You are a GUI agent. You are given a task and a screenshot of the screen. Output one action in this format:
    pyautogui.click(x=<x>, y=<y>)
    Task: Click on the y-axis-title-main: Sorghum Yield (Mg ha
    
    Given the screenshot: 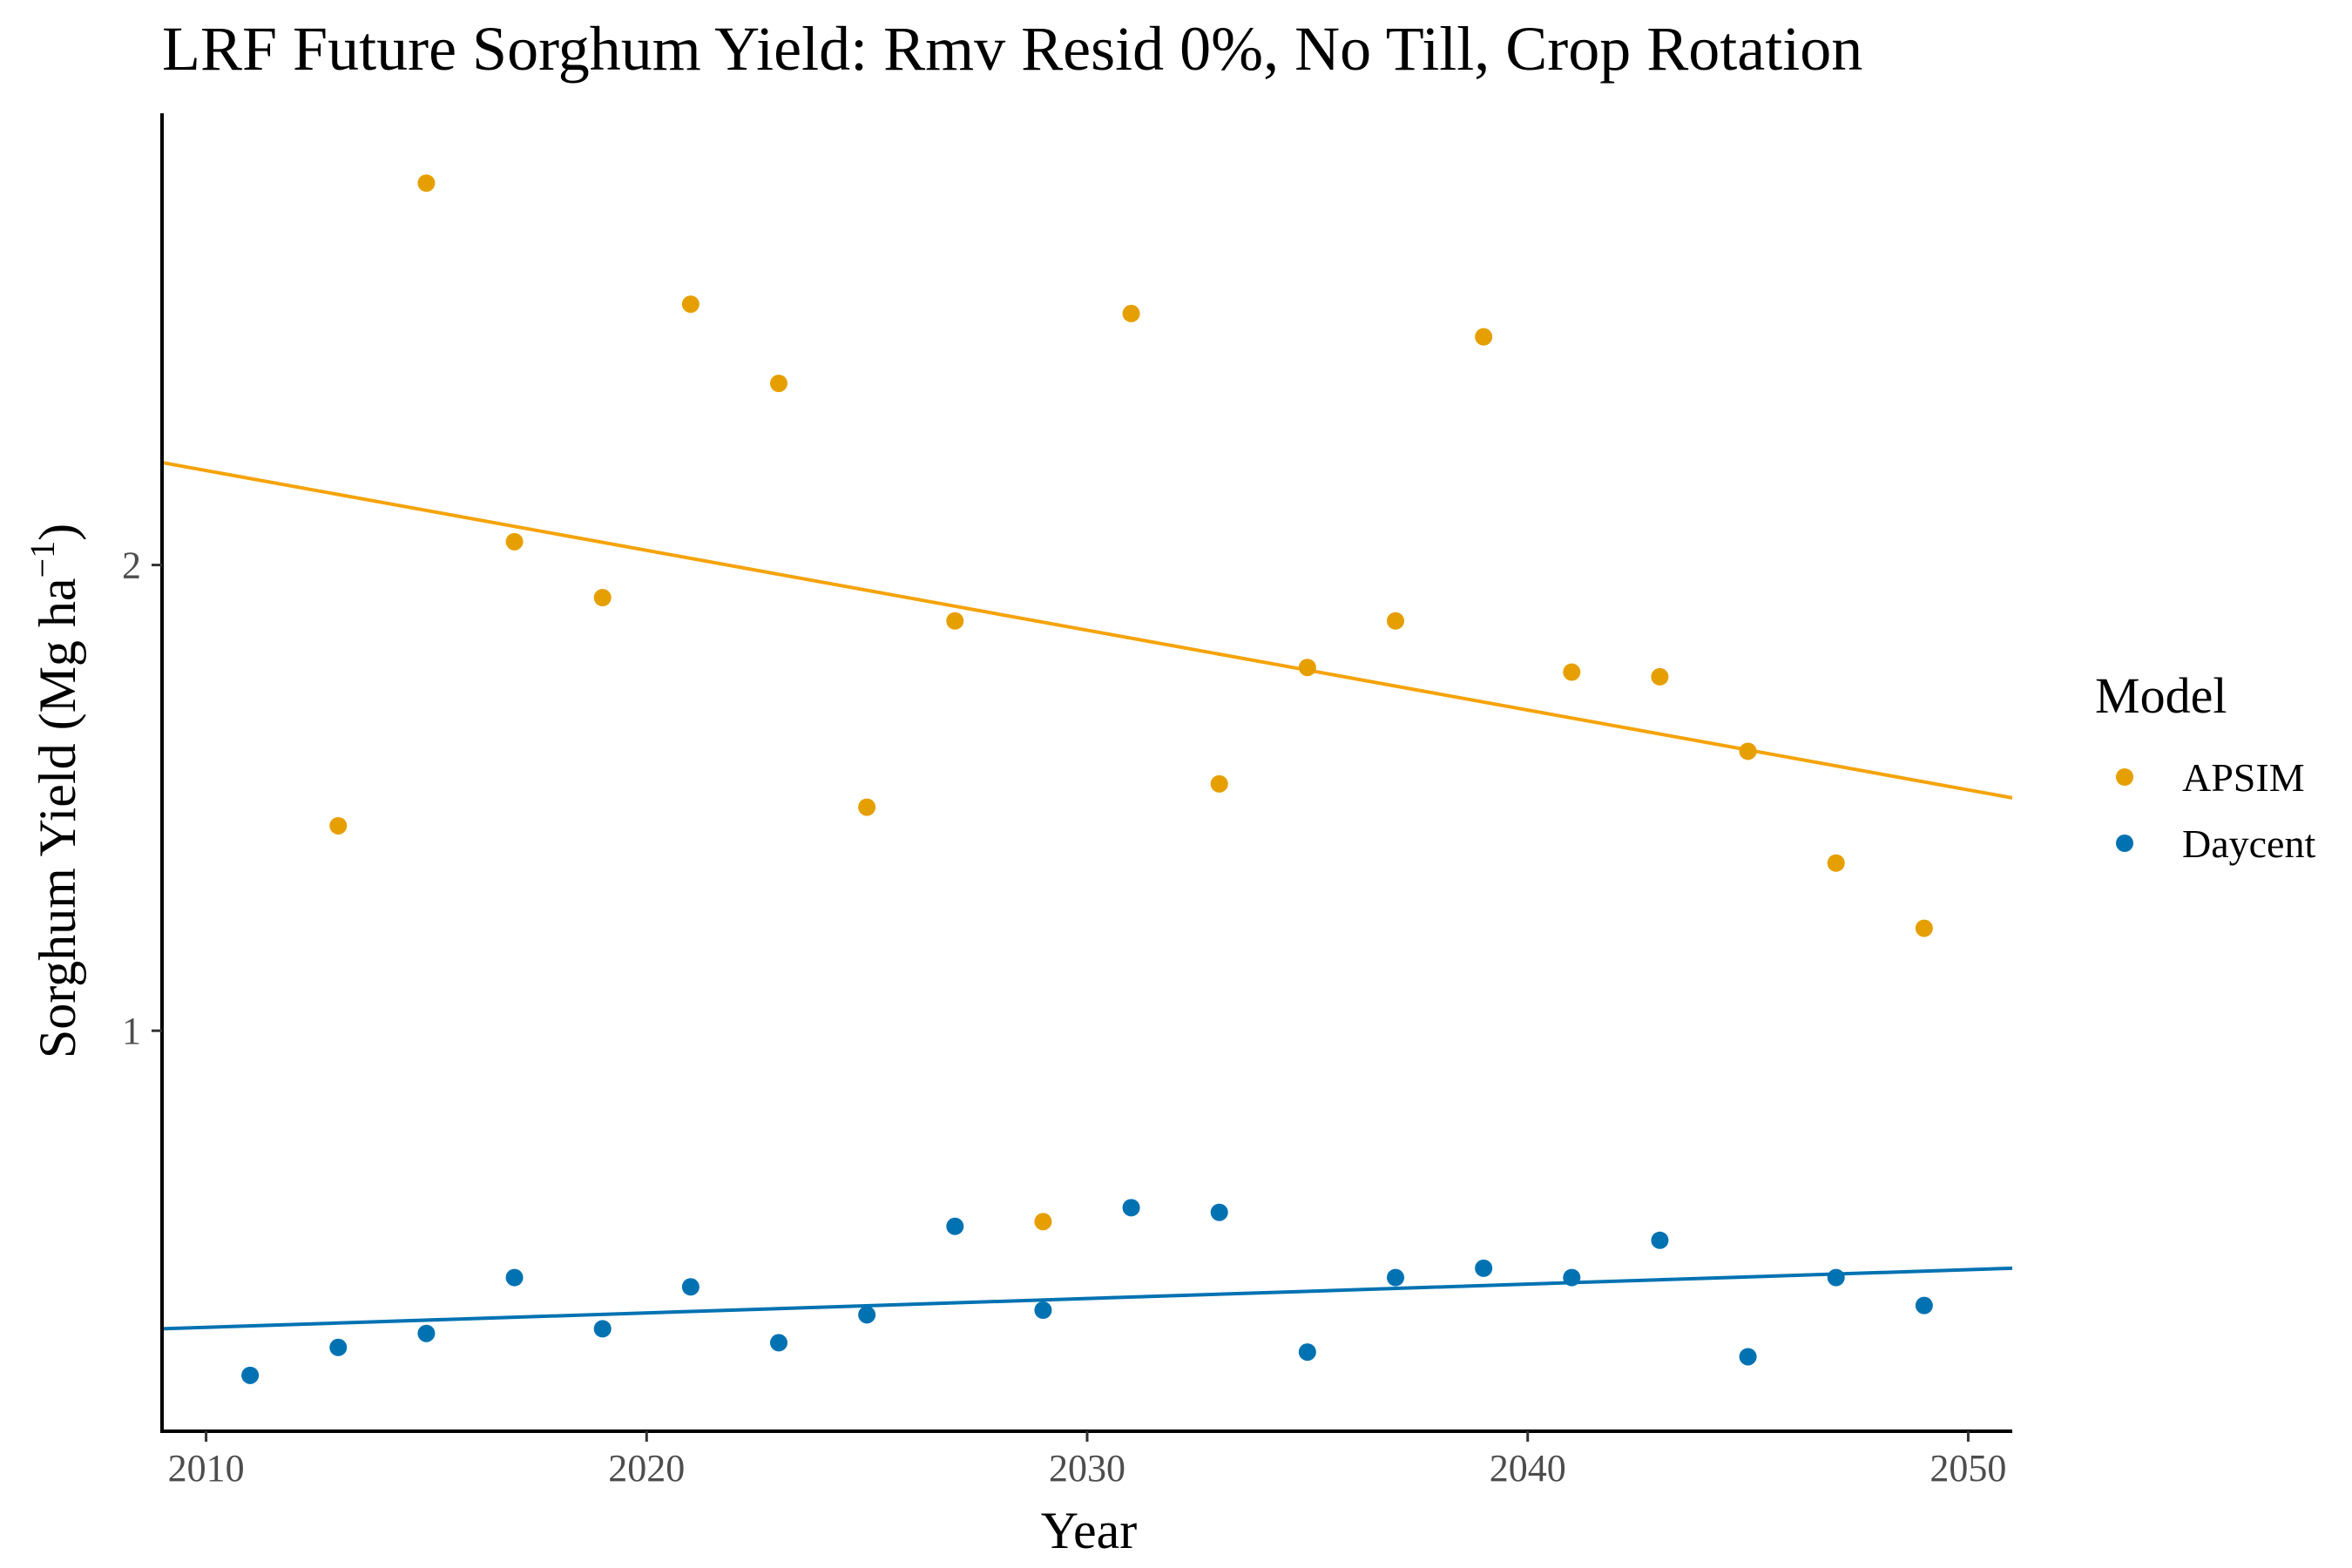 What is the action you would take?
    pyautogui.click(x=58, y=818)
    